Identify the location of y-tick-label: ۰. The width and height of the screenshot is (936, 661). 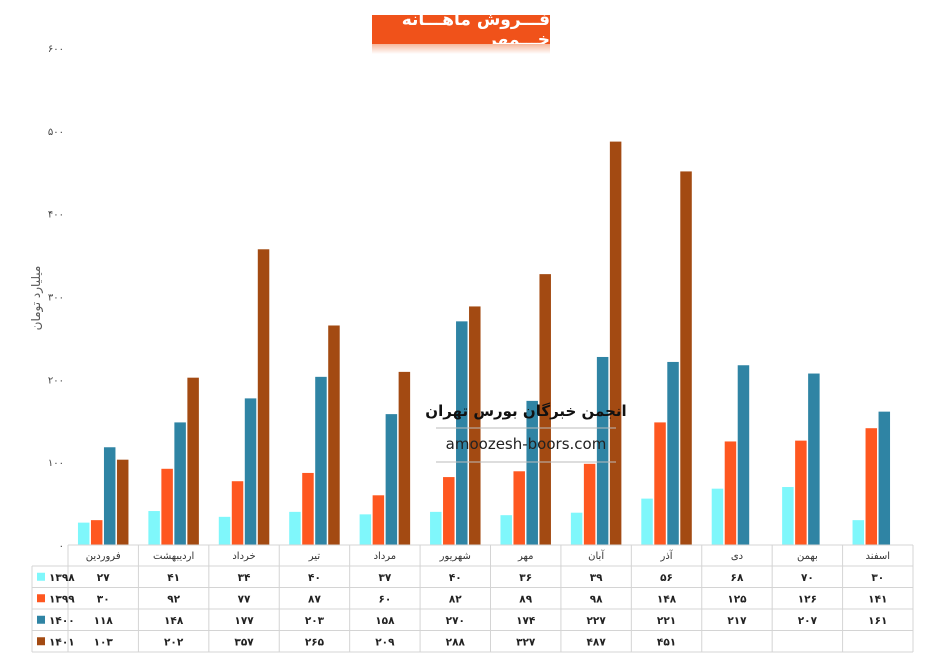
(61, 546).